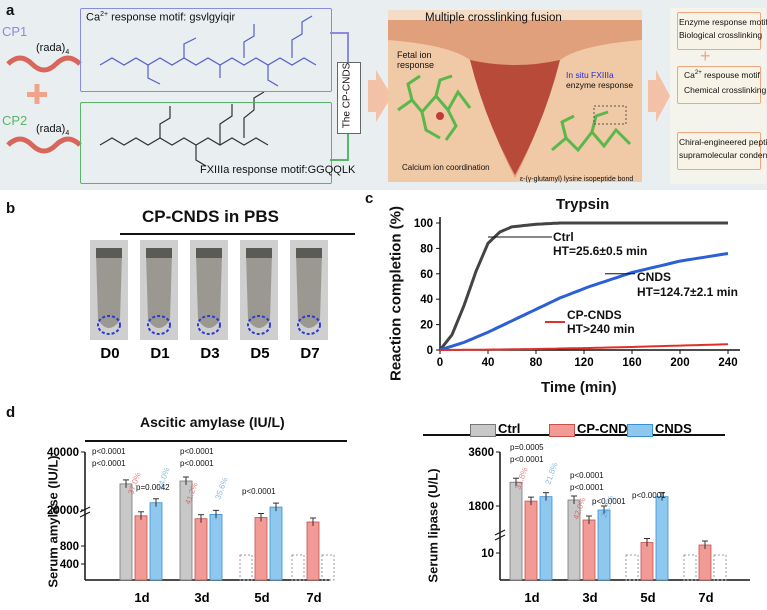  I want to click on bar-CNDS-1d, so click(546, 538).